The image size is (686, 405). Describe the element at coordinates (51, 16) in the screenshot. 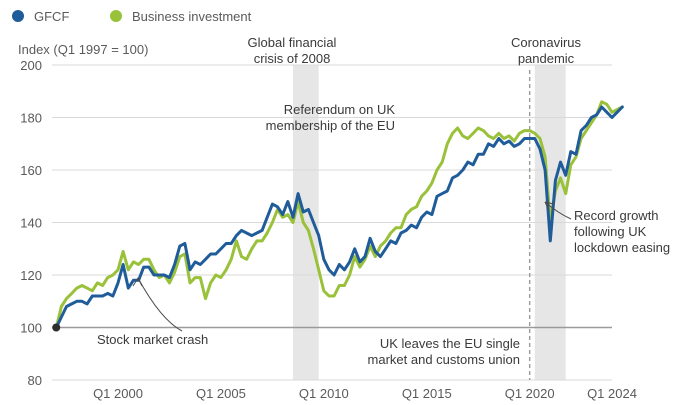

I see `legend-label-gfcf: GFCF` at that location.